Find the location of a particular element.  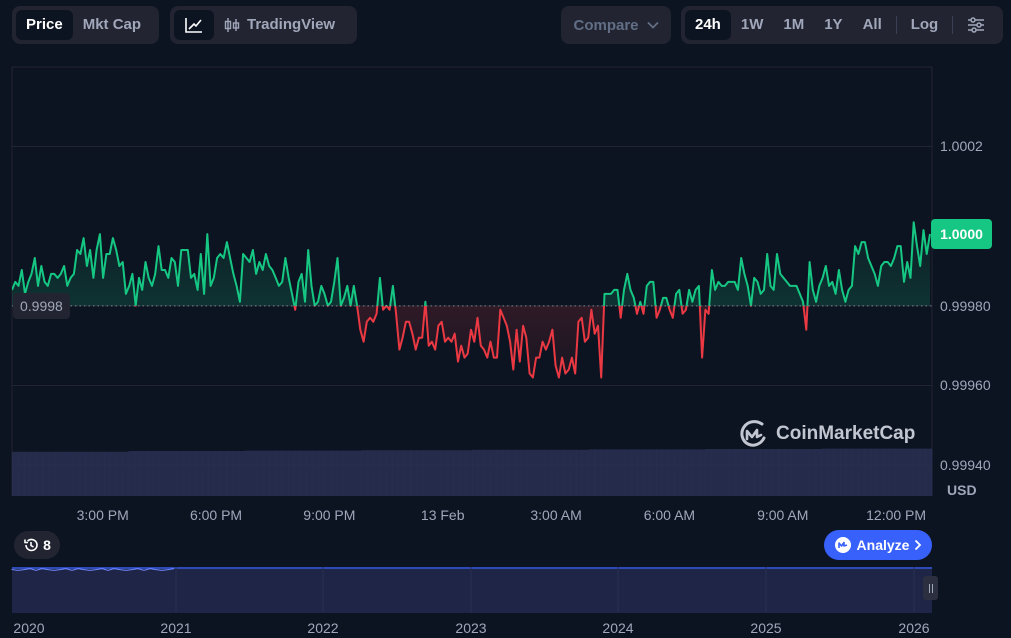

y-tick-label: 0.99940 is located at coordinates (965, 465).